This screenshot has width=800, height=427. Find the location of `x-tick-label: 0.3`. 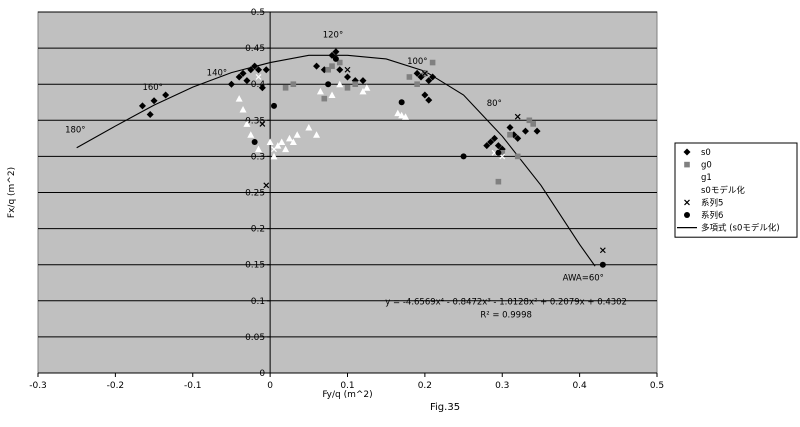

x-tick-label: 0.3 is located at coordinates (502, 386).